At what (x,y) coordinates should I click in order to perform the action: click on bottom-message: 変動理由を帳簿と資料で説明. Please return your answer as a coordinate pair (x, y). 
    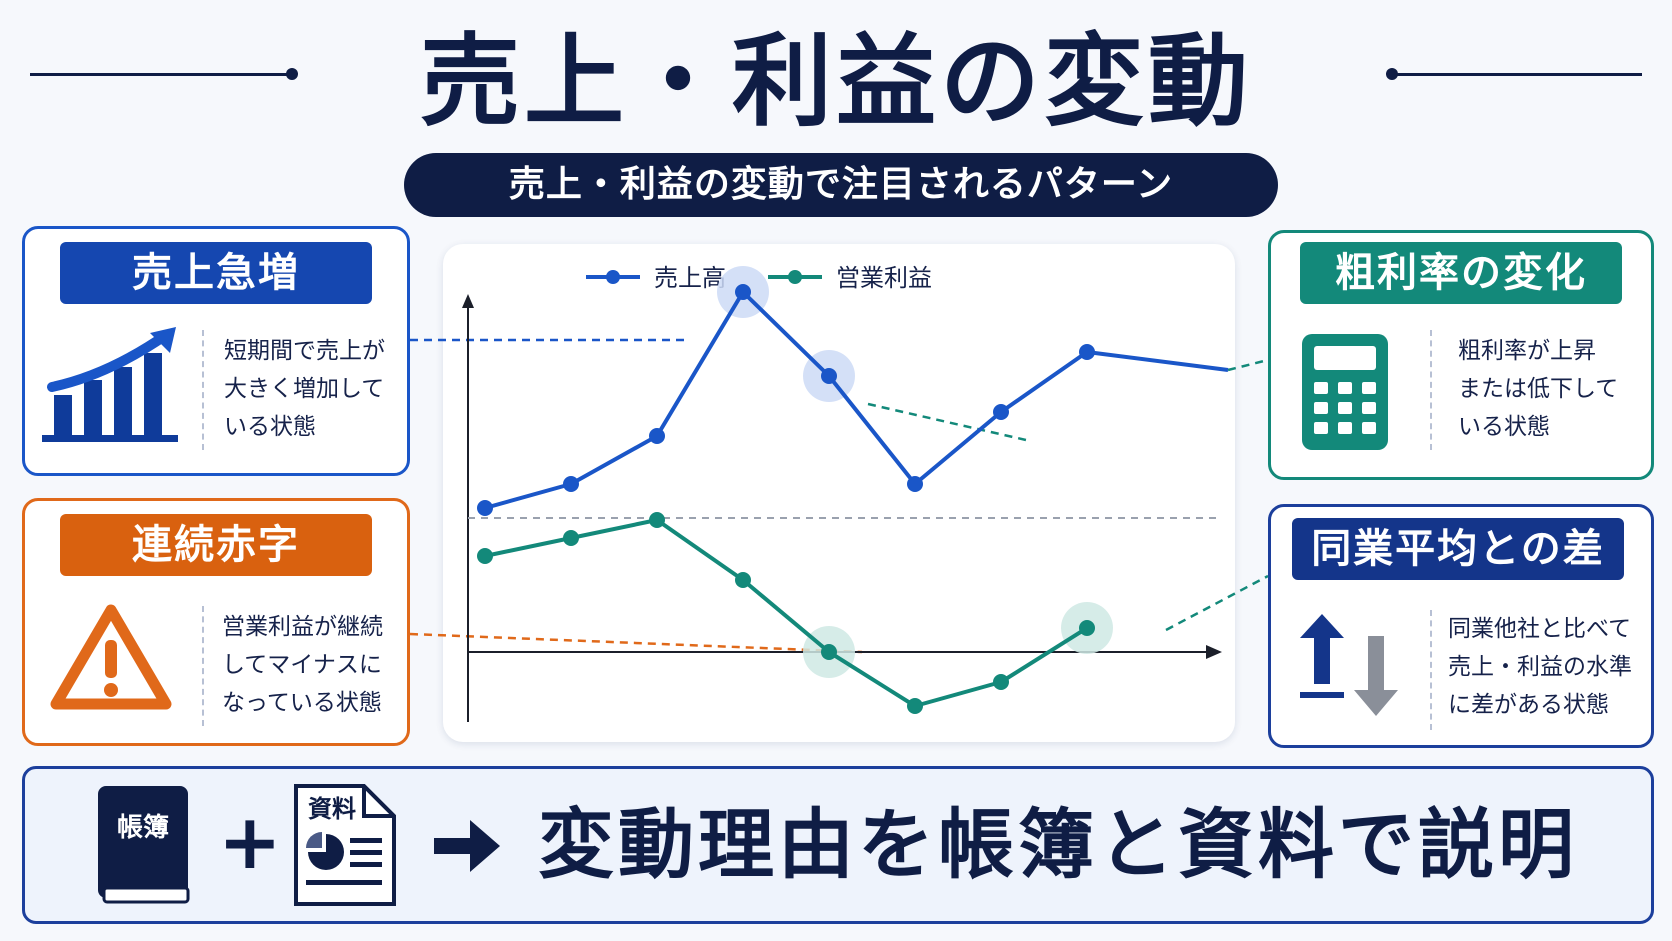
    Looking at the image, I should click on (1058, 844).